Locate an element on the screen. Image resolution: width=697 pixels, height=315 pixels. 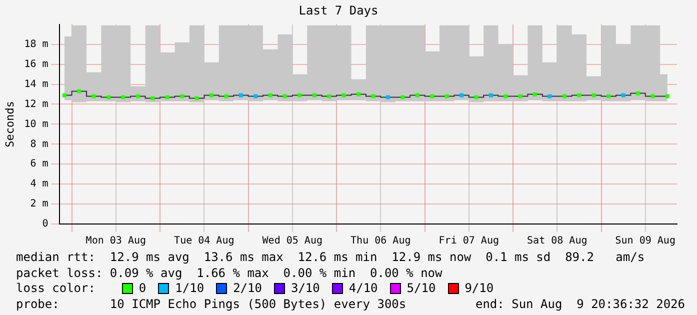
x-tick-label: Mon 03 Aug is located at coordinates (116, 241).